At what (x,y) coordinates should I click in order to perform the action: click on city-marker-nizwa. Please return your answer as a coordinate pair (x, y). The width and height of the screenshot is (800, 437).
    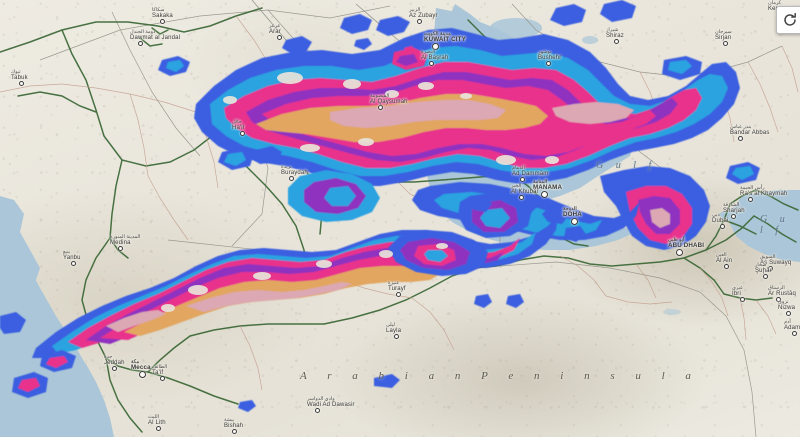
    Looking at the image, I should click on (788, 313).